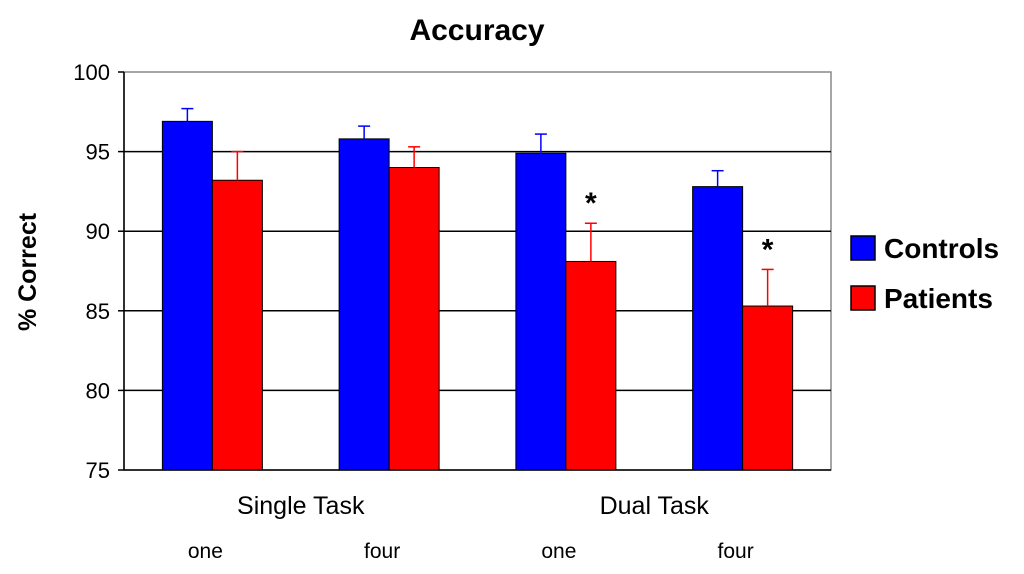  I want to click on chart-title: Accuracy, so click(476, 30).